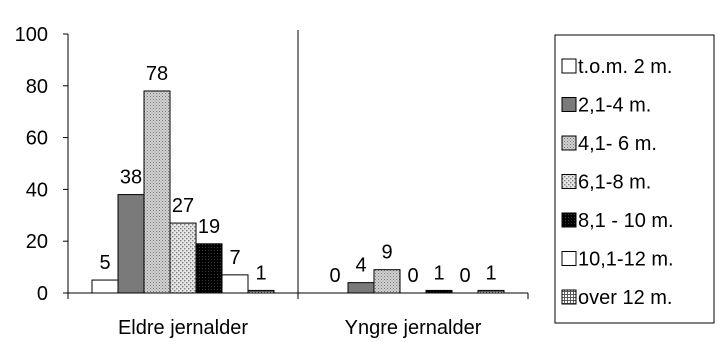 Image resolution: width=718 pixels, height=342 pixels. I want to click on y-tick-label: 40, so click(37, 190).